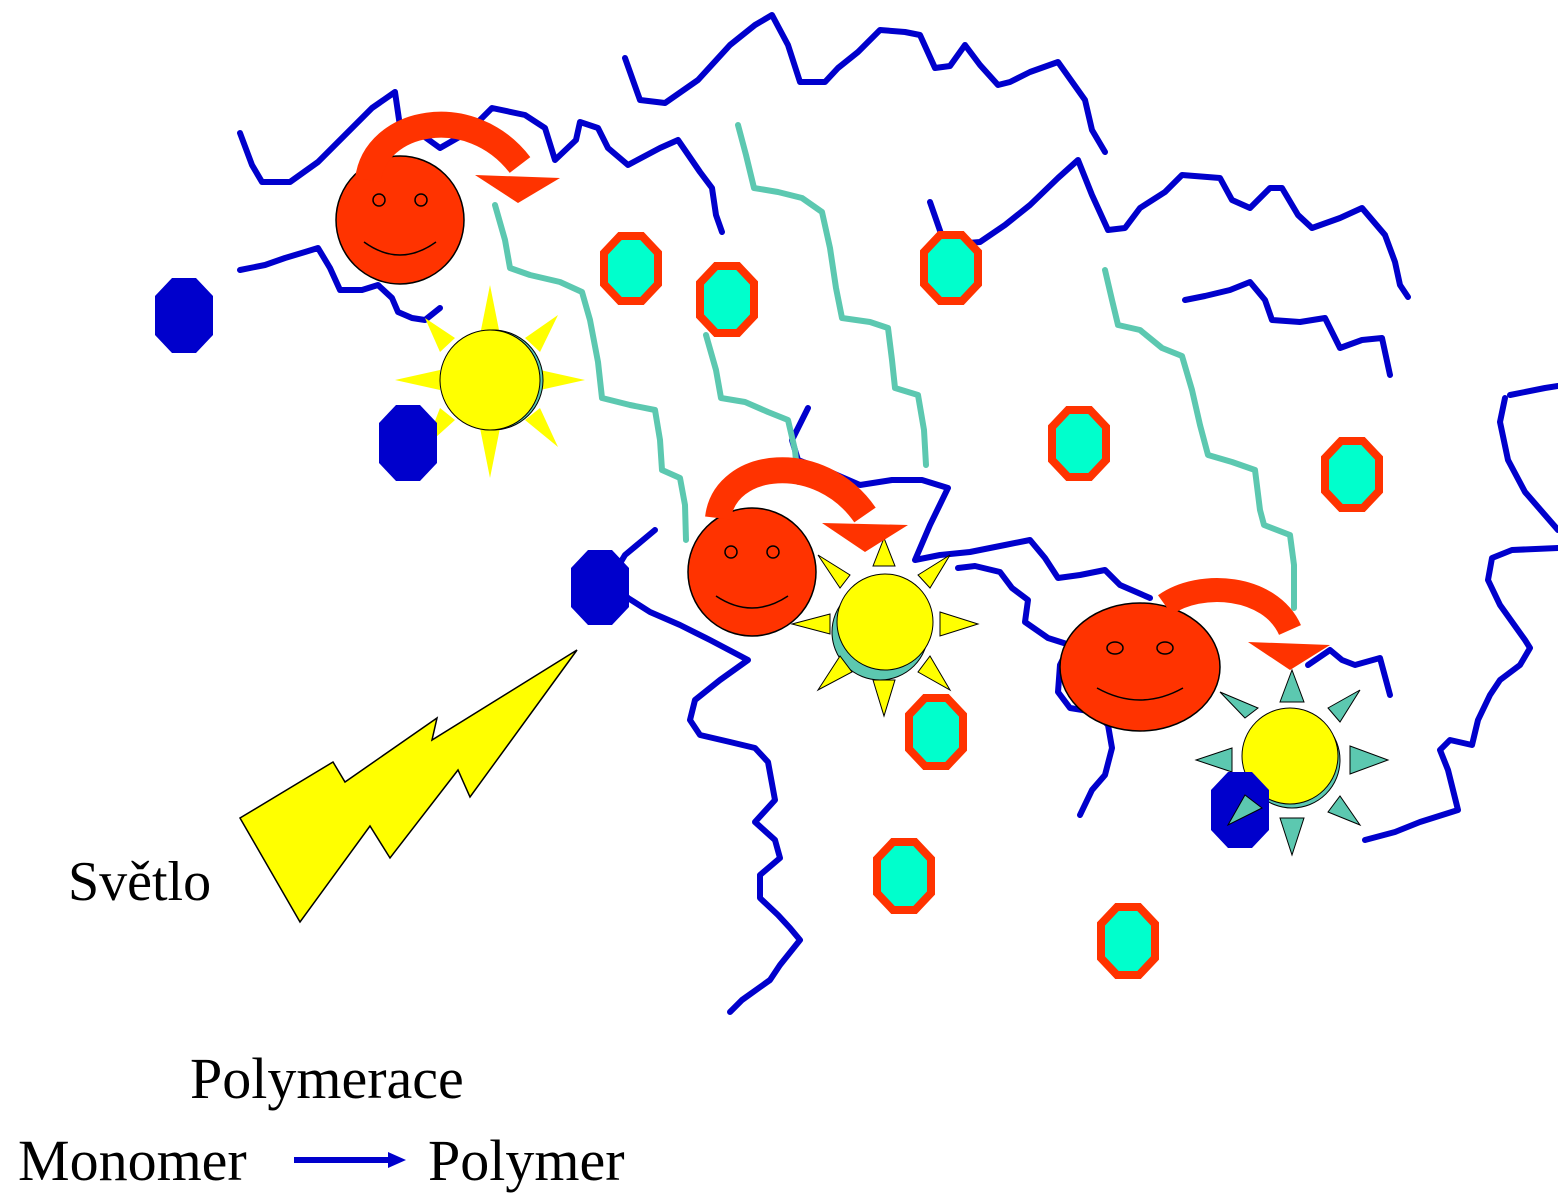 This screenshot has width=1558, height=1195. What do you see at coordinates (132, 1160) in the screenshot?
I see `reactant-label: Monomer` at bounding box center [132, 1160].